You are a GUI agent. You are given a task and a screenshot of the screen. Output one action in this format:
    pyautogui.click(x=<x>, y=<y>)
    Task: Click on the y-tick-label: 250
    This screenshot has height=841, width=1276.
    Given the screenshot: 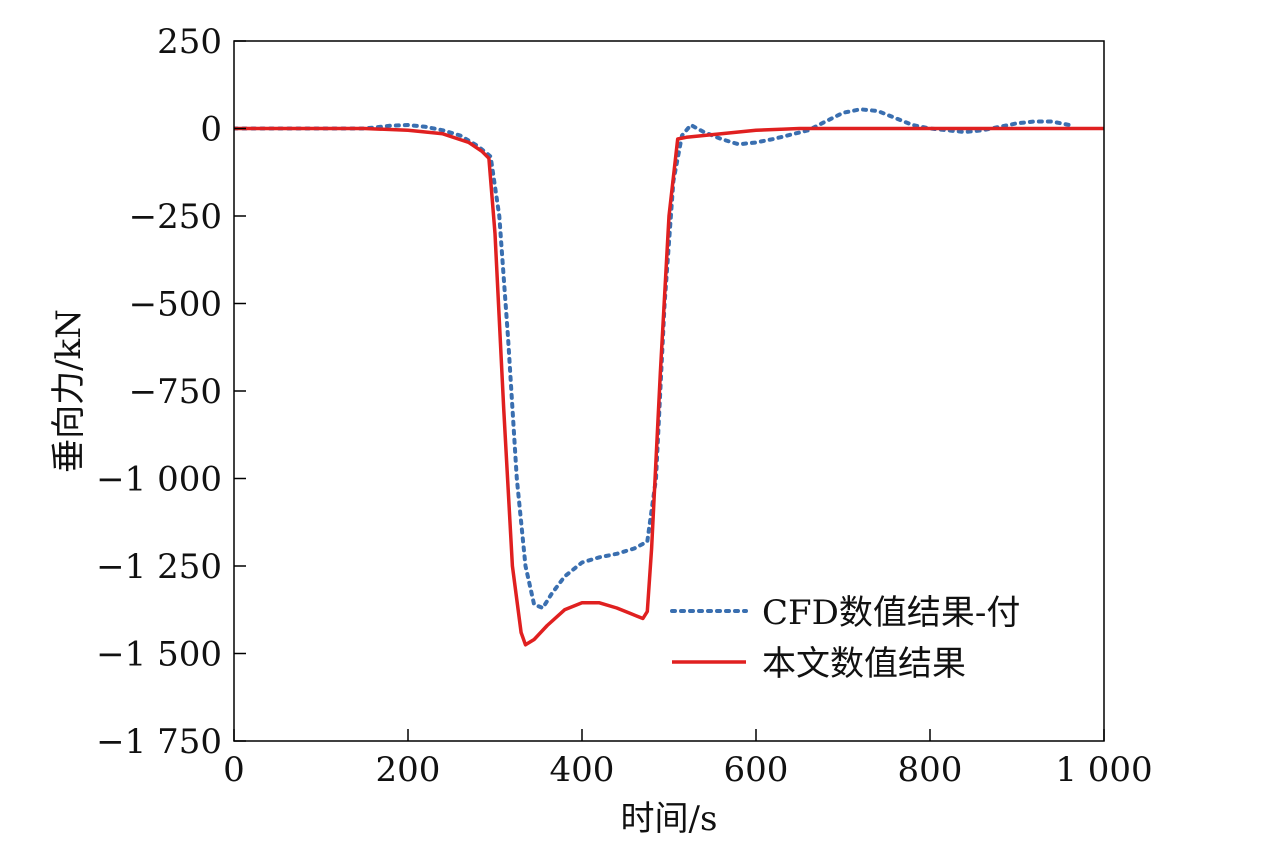 What is the action you would take?
    pyautogui.click(x=189, y=42)
    